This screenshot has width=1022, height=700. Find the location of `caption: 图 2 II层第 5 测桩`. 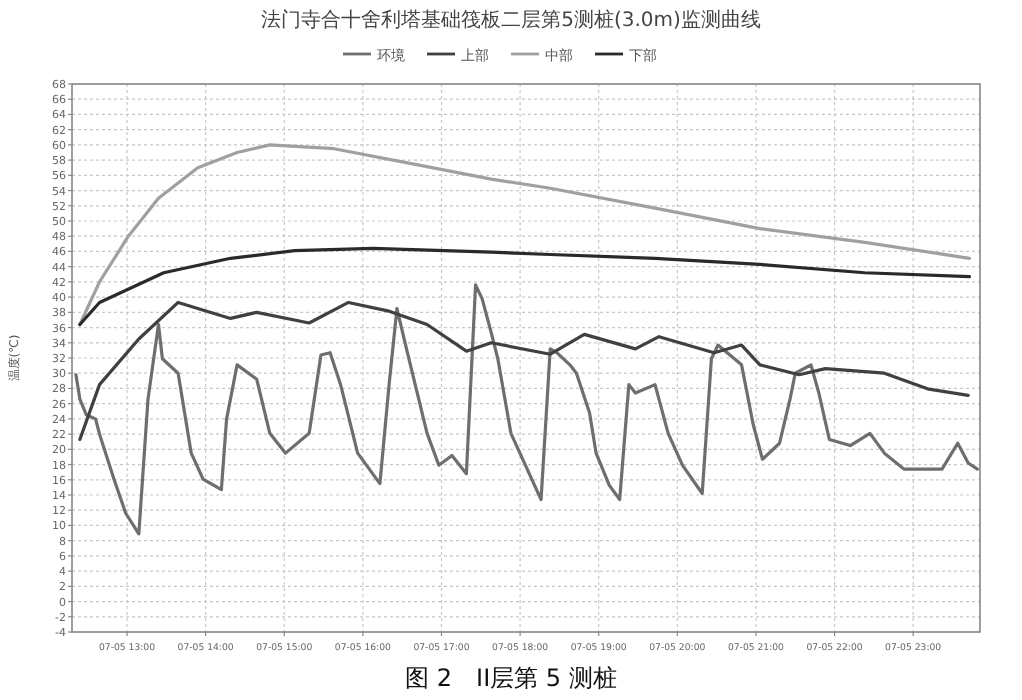

caption: 图 2 II层第 5 测桩 is located at coordinates (511, 678).